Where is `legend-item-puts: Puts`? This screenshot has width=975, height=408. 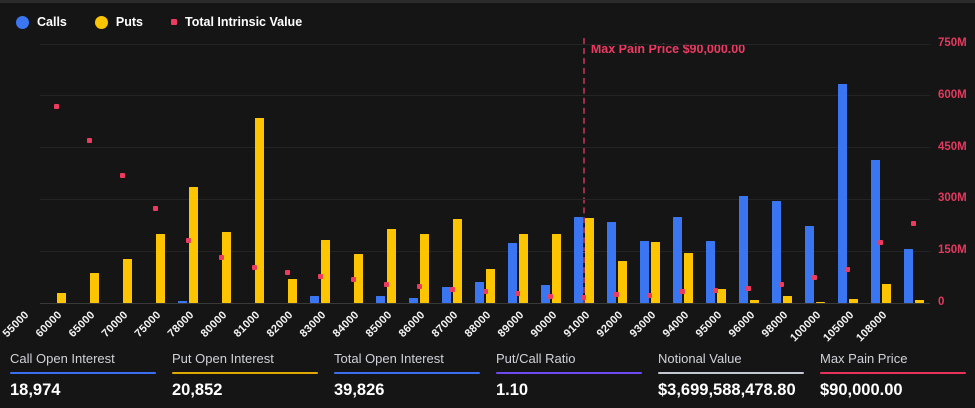 legend-item-puts: Puts is located at coordinates (118, 22).